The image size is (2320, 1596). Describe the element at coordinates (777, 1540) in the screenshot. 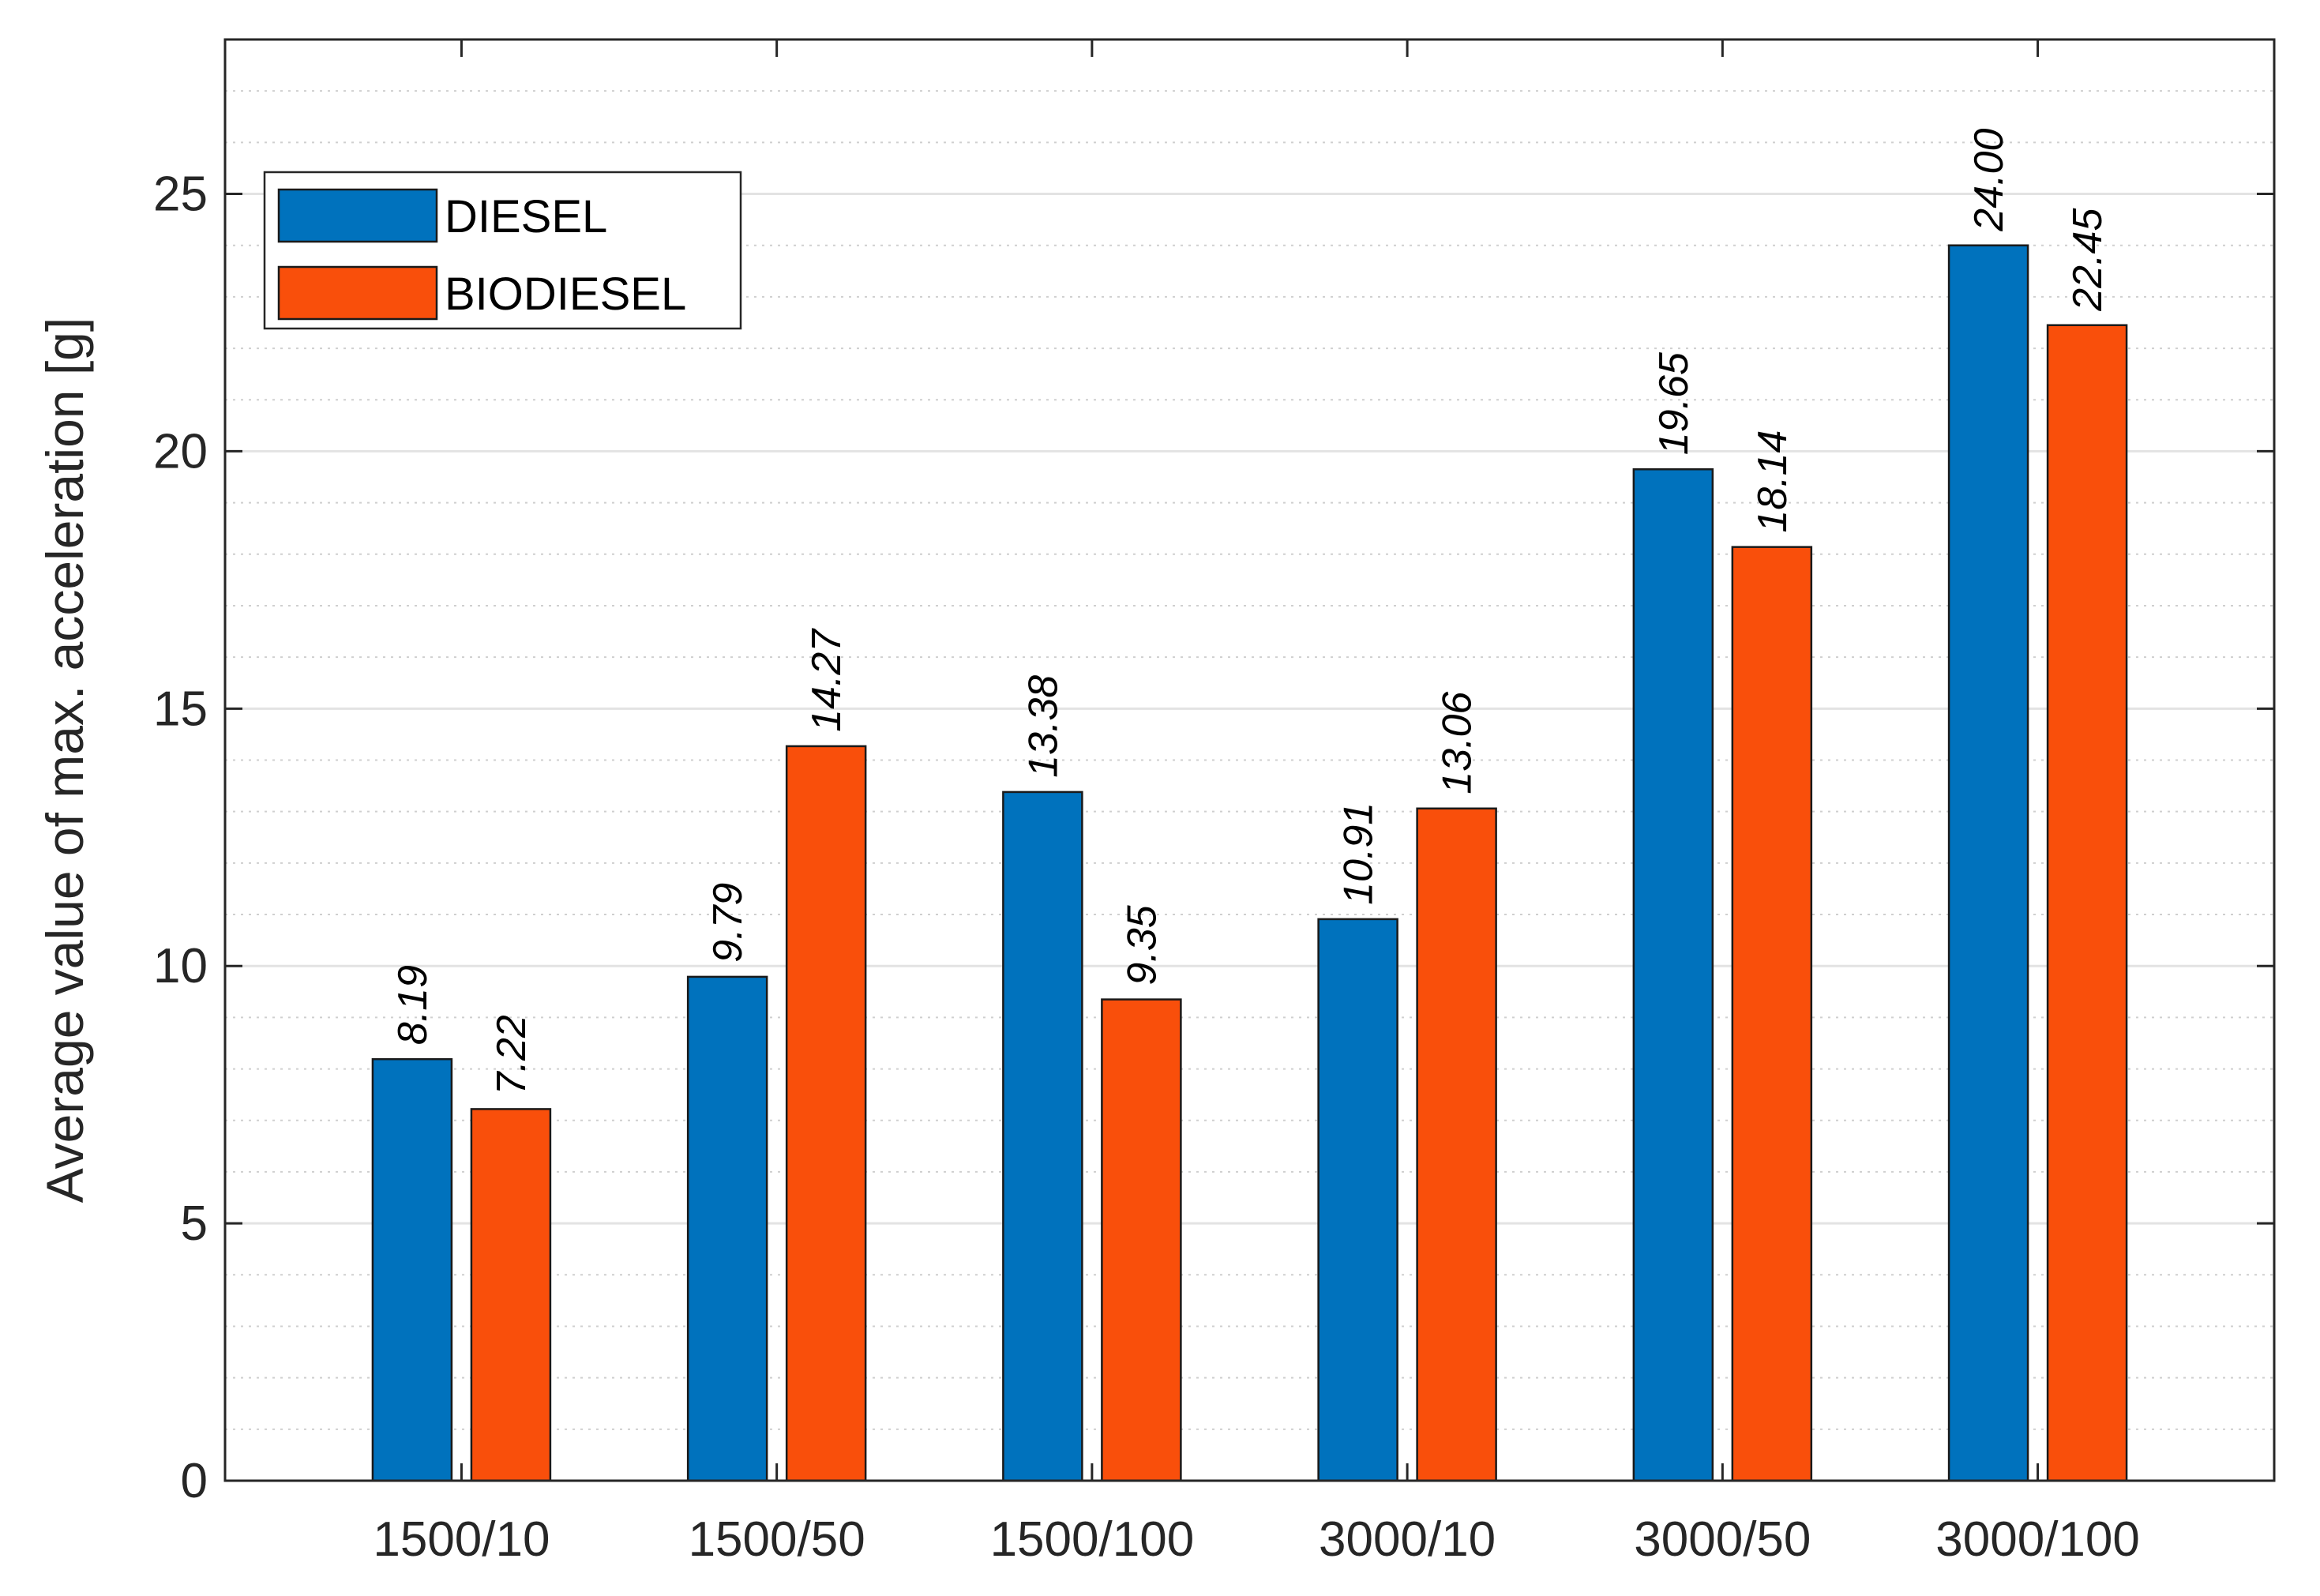

I see `x-tick-label: 1500/50` at that location.